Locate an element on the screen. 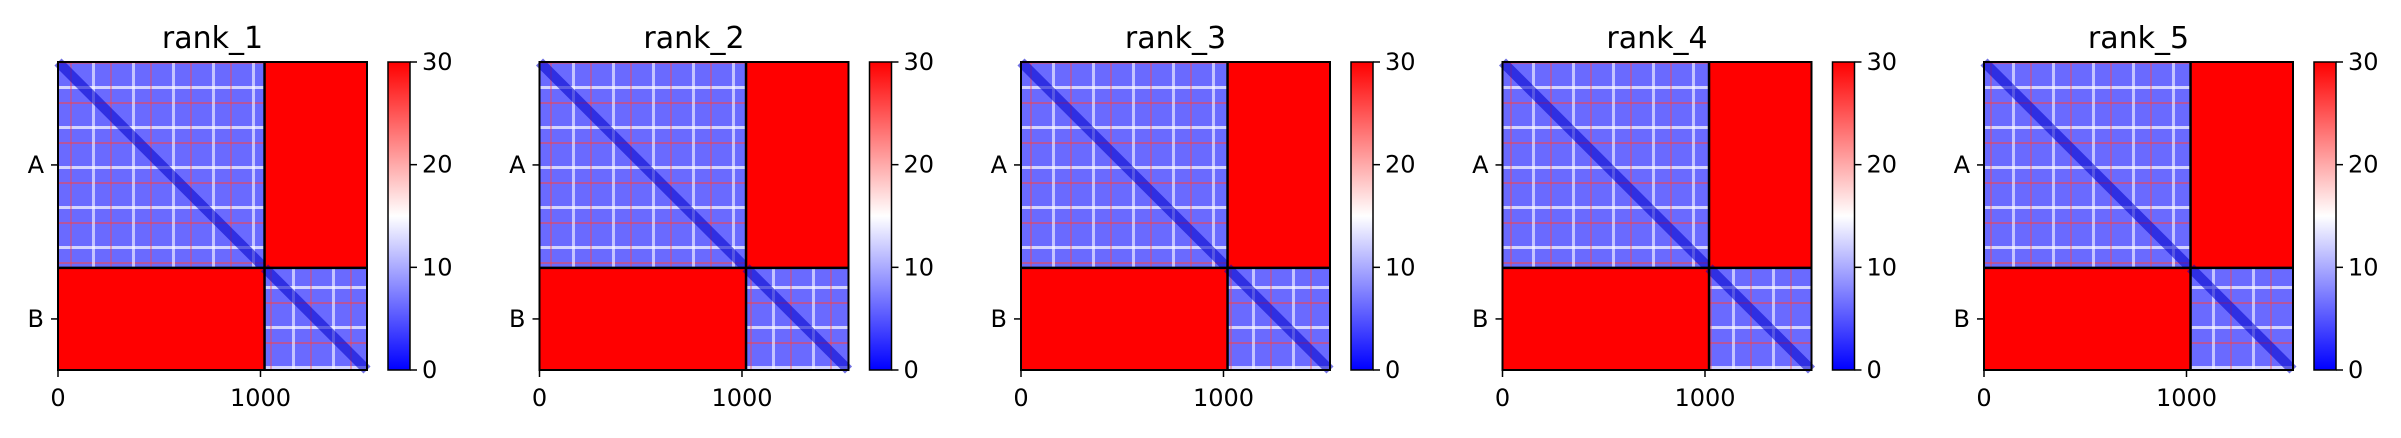 This screenshot has height=438, width=2401. panel-title: rank_3 is located at coordinates (1175, 38).